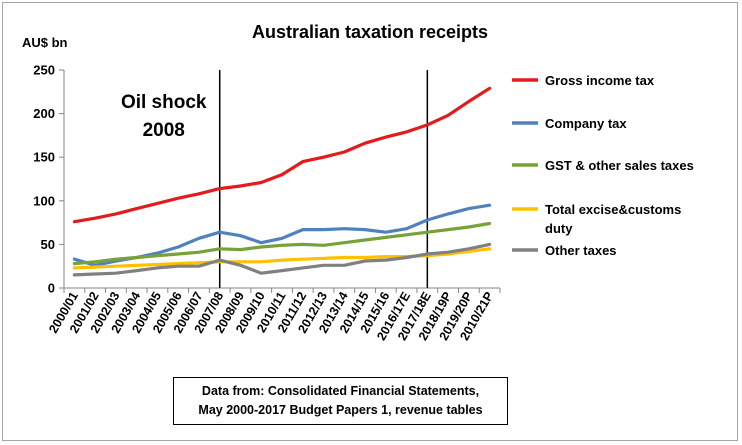  I want to click on annotation-line: 2008, so click(164, 130).